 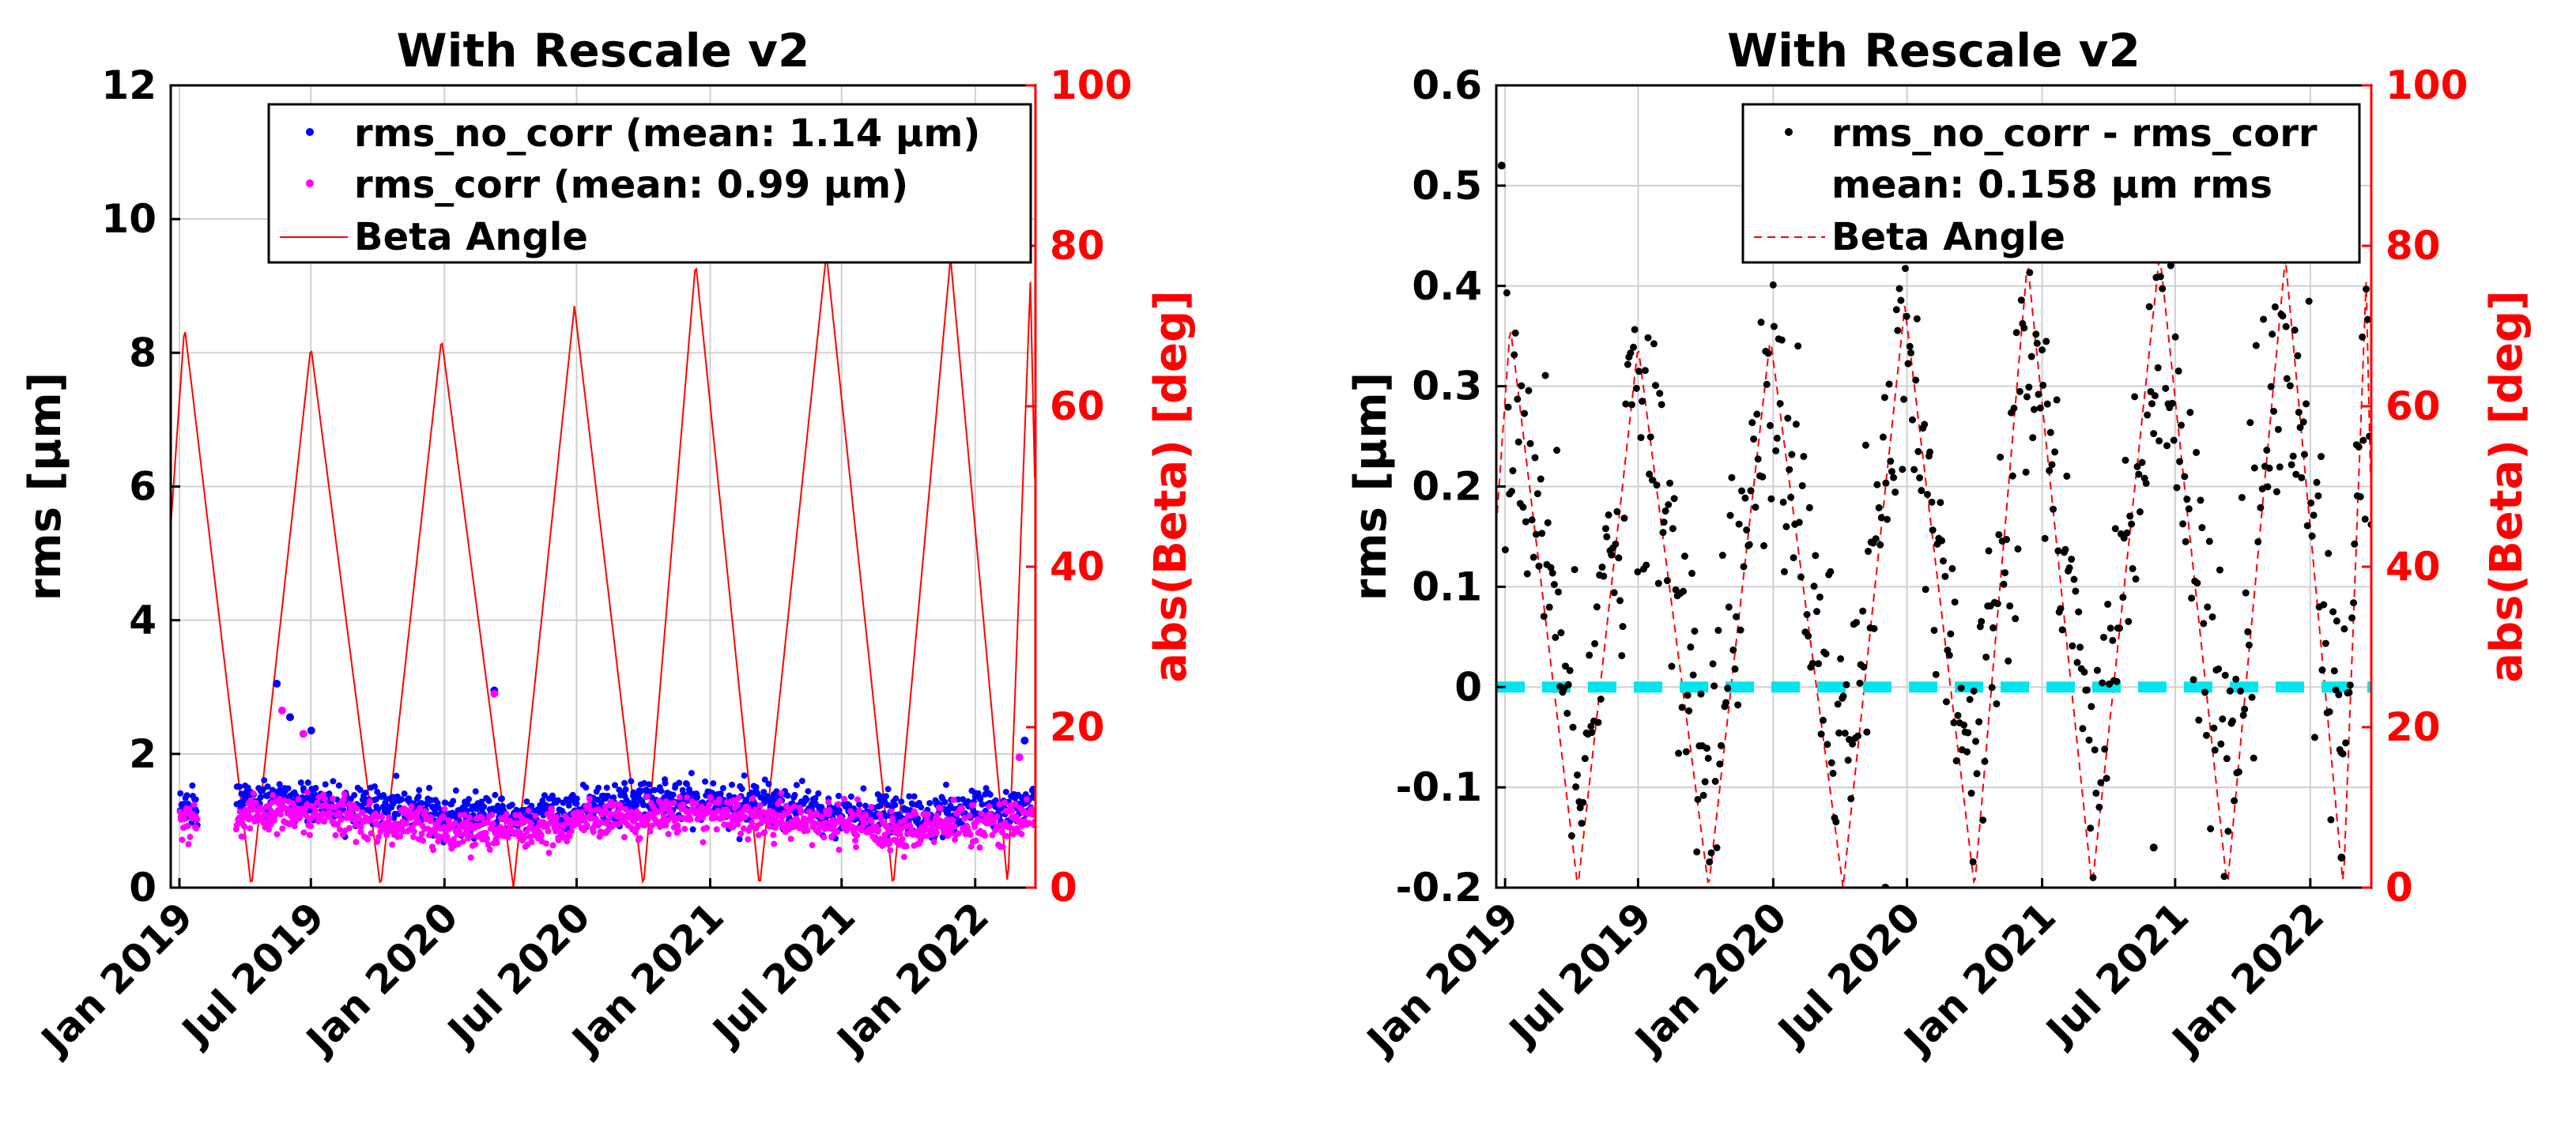 I want to click on y-tick-label: 2, so click(x=143, y=754).